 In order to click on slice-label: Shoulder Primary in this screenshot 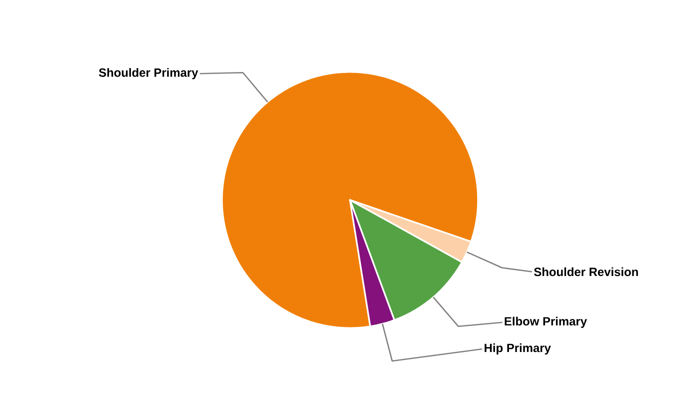, I will do `click(148, 74)`.